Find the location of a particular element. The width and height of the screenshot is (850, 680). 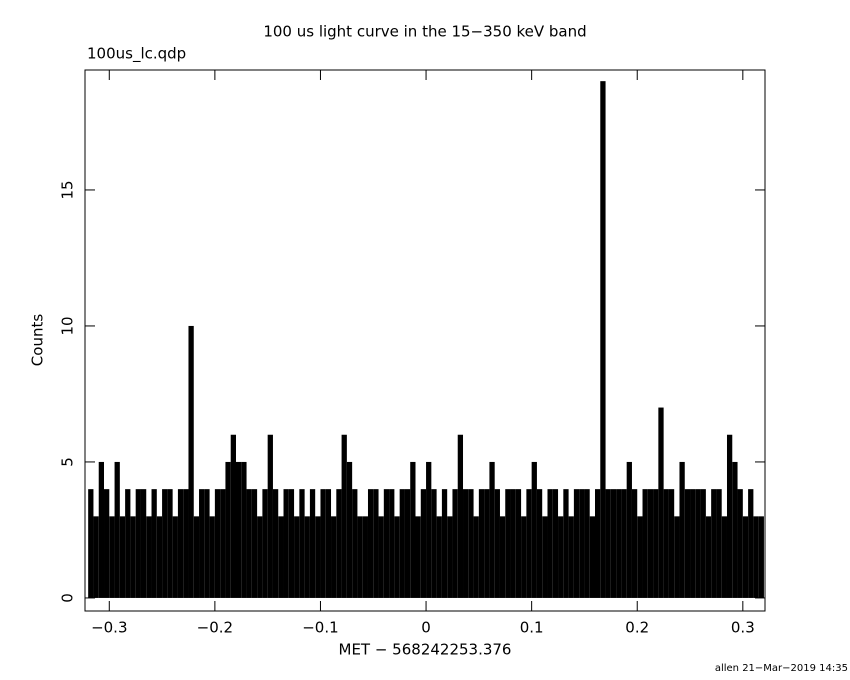

y-tick-label: 0 is located at coordinates (68, 598).